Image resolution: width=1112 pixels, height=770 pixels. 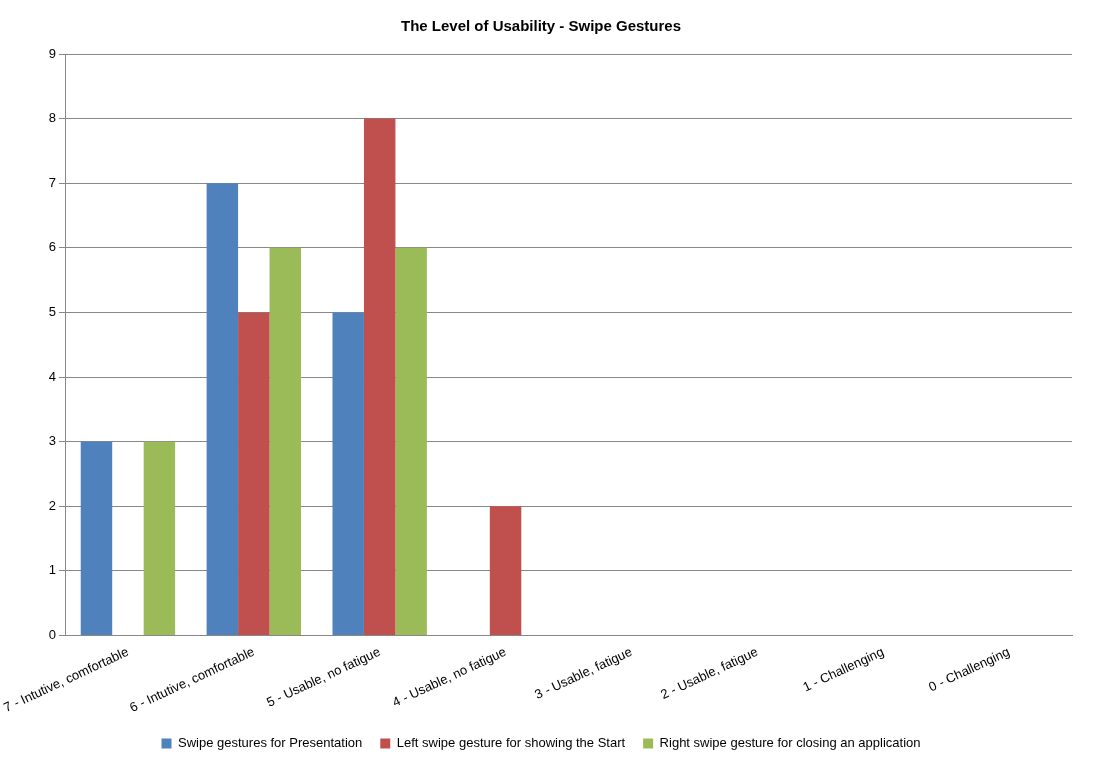 I want to click on y-tick-label: 9, so click(x=52, y=53).